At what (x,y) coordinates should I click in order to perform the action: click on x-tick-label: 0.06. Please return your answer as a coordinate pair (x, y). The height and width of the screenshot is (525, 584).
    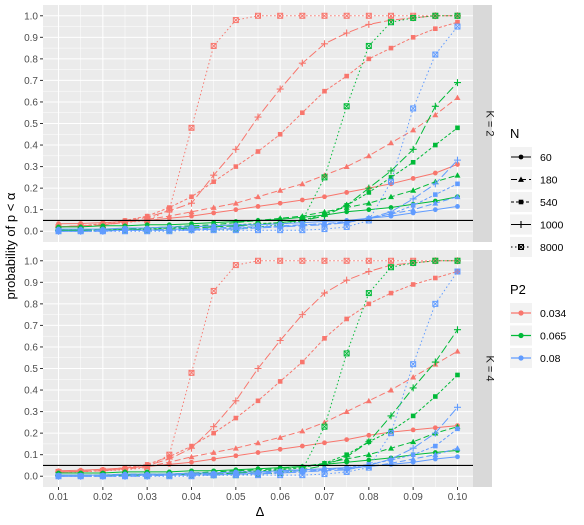
    Looking at the image, I should click on (280, 497).